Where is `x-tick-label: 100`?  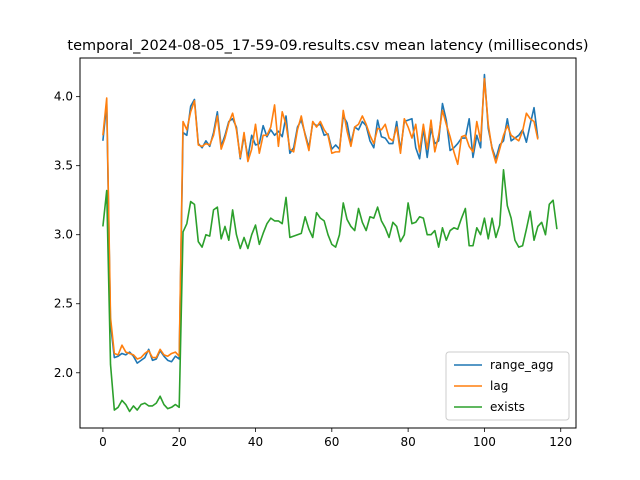 x-tick-label: 100 is located at coordinates (484, 442).